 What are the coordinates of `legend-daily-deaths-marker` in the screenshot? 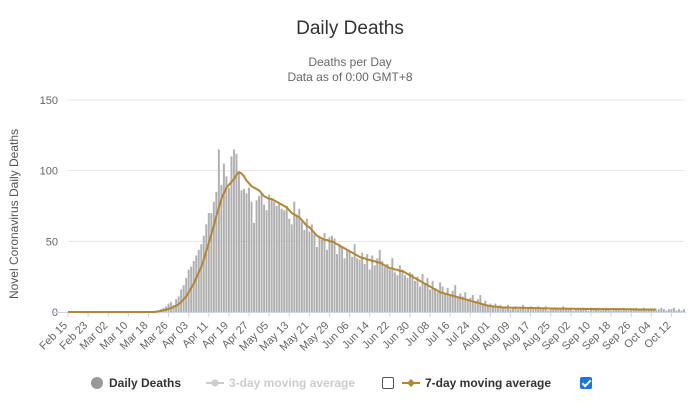 It's located at (97, 383).